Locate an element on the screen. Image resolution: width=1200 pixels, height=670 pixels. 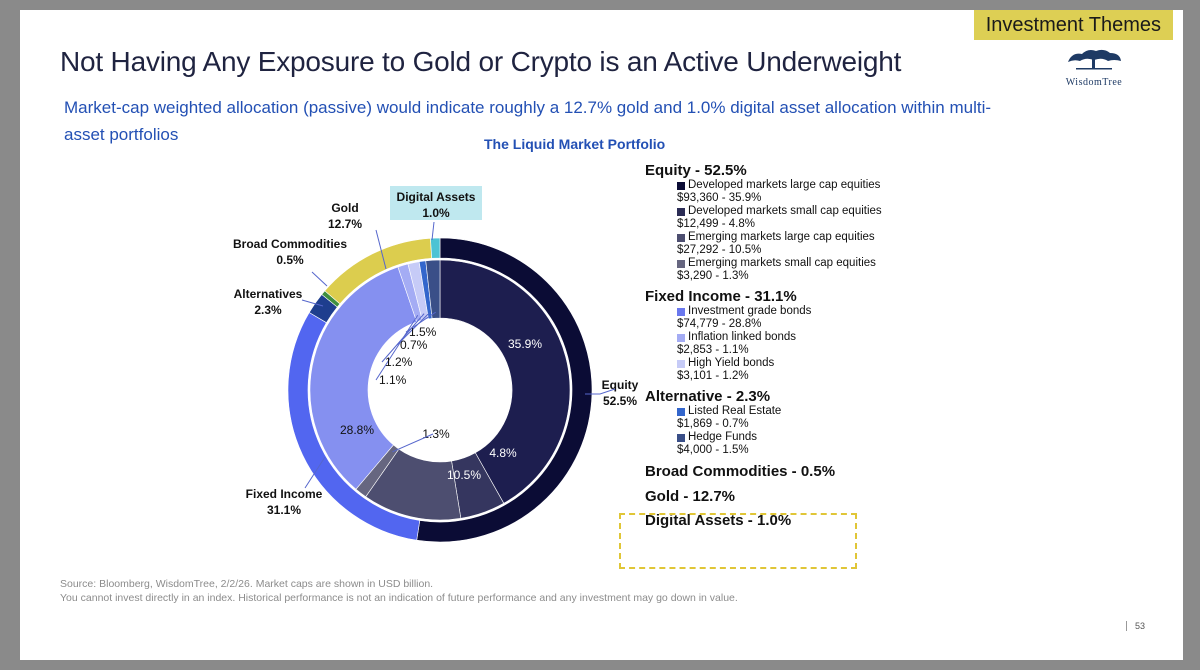
inner-label: 1.2% is located at coordinates (399, 362).